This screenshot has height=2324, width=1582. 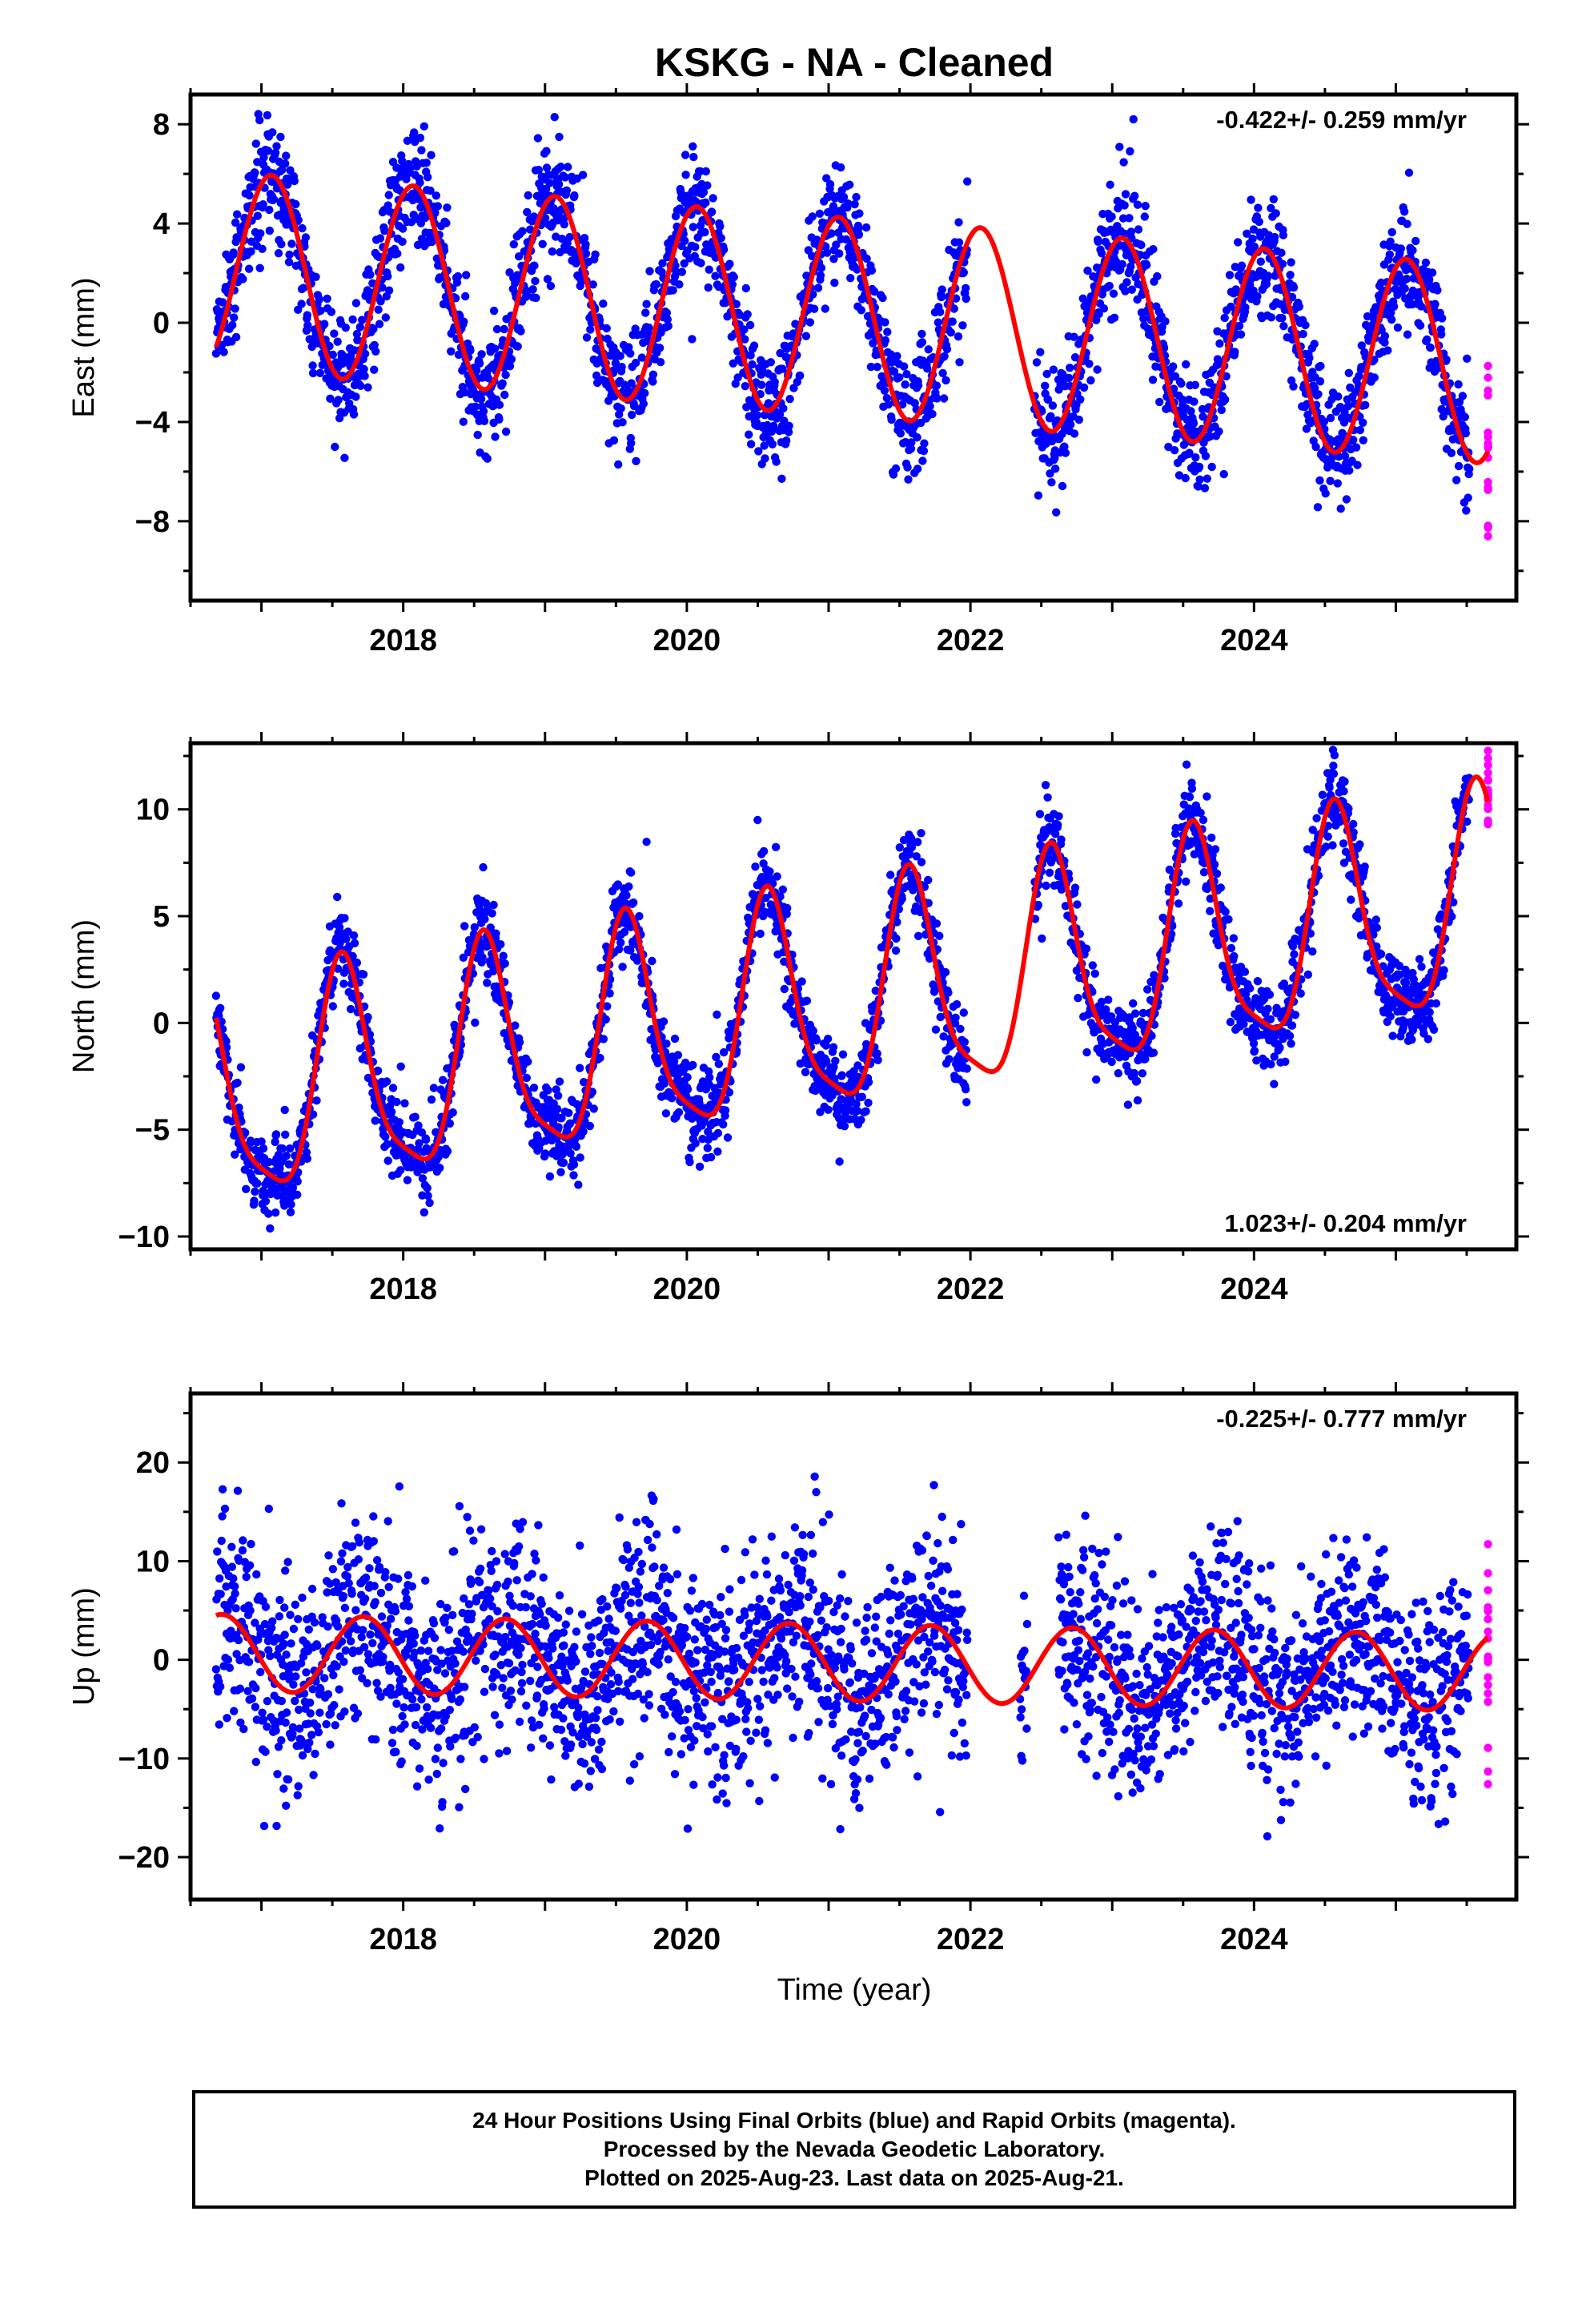 I want to click on y-tick-label: −10, so click(x=144, y=1237).